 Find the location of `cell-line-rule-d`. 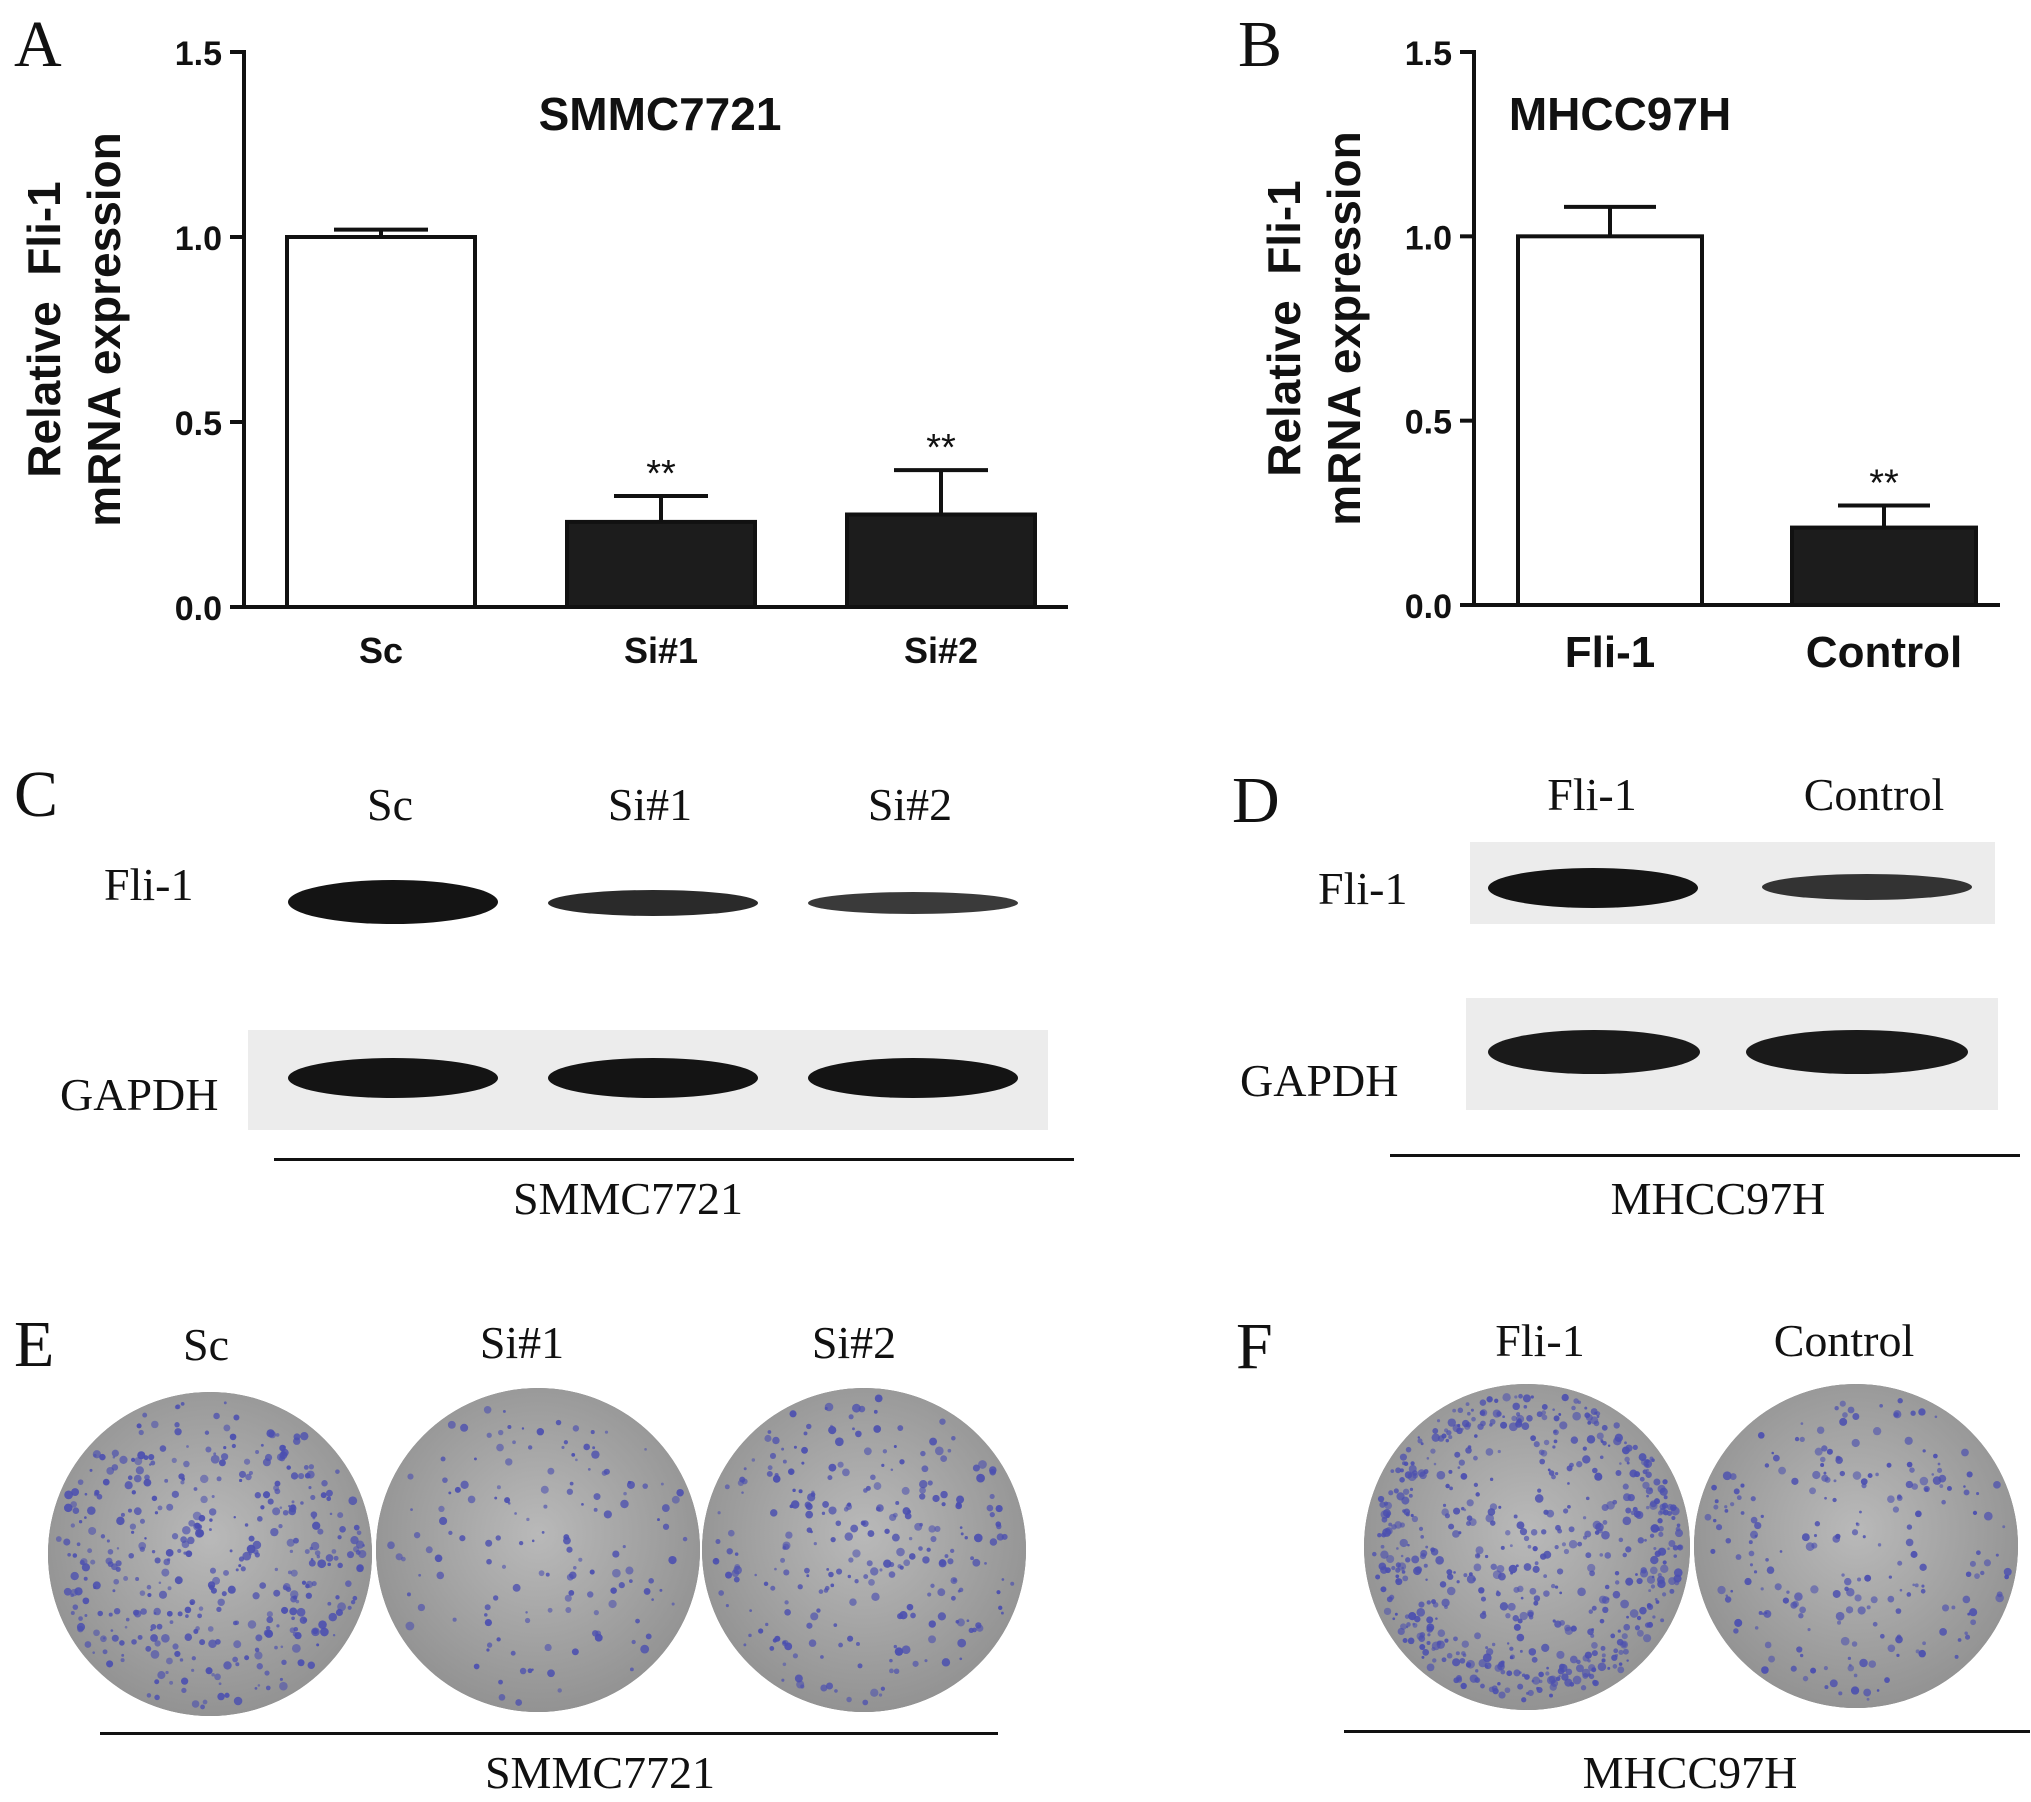

cell-line-rule-d is located at coordinates (1705, 1155).